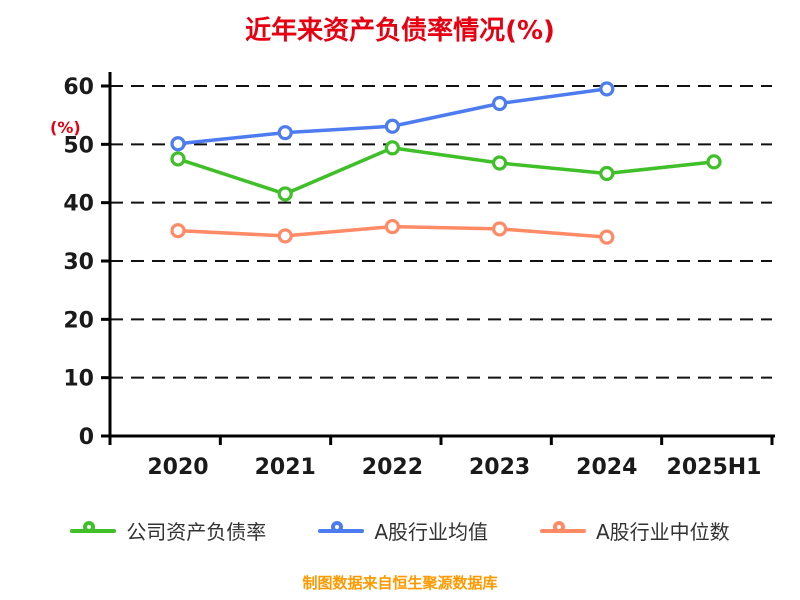 The width and height of the screenshot is (800, 600). Describe the element at coordinates (78, 320) in the screenshot. I see `svg-text: 20` at that location.